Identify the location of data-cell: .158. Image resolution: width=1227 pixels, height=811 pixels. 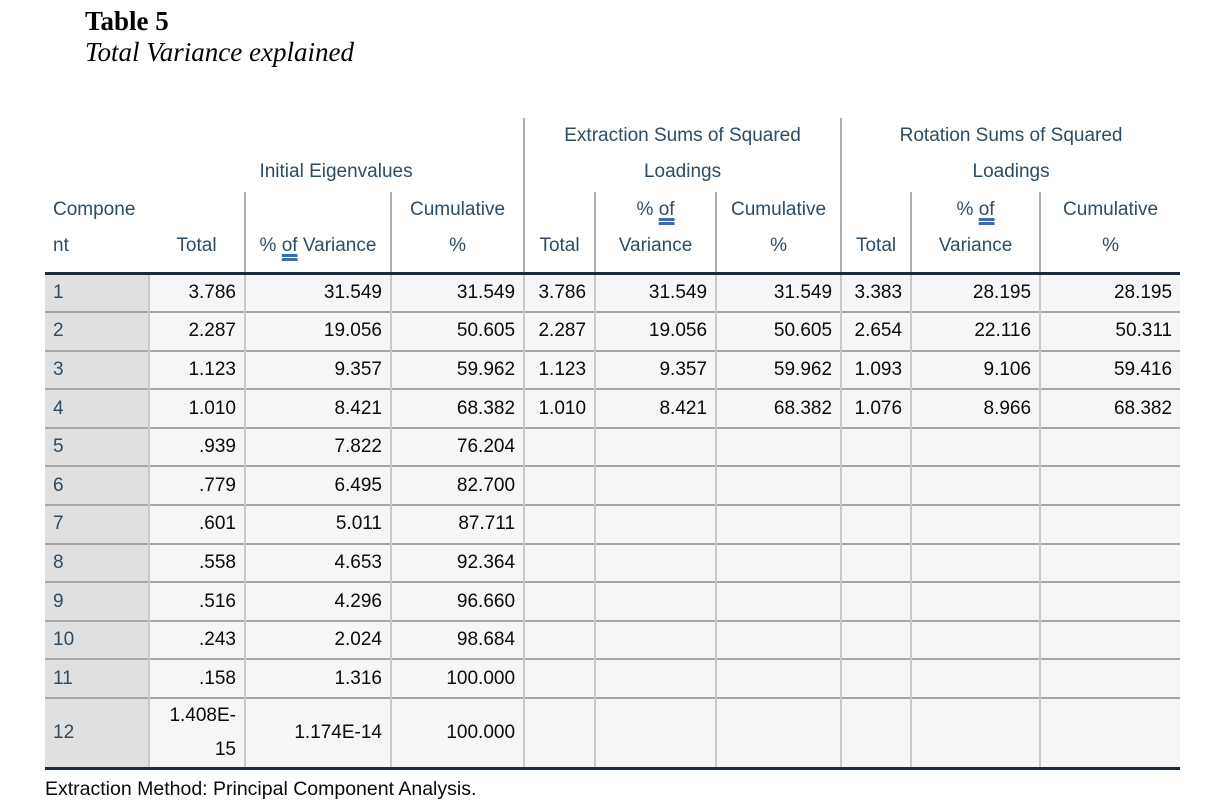
(196, 678).